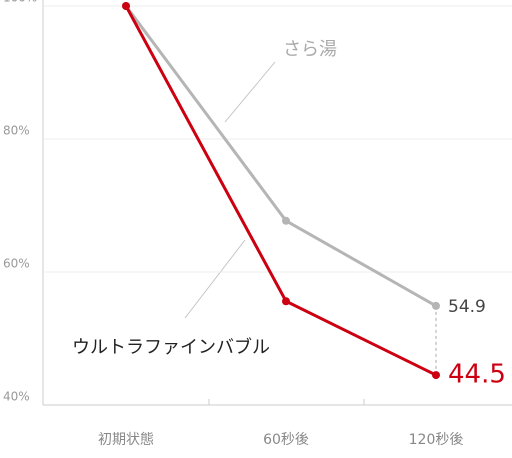  Describe the element at coordinates (16, 264) in the screenshot. I see `y-tick-label: 60%` at that location.